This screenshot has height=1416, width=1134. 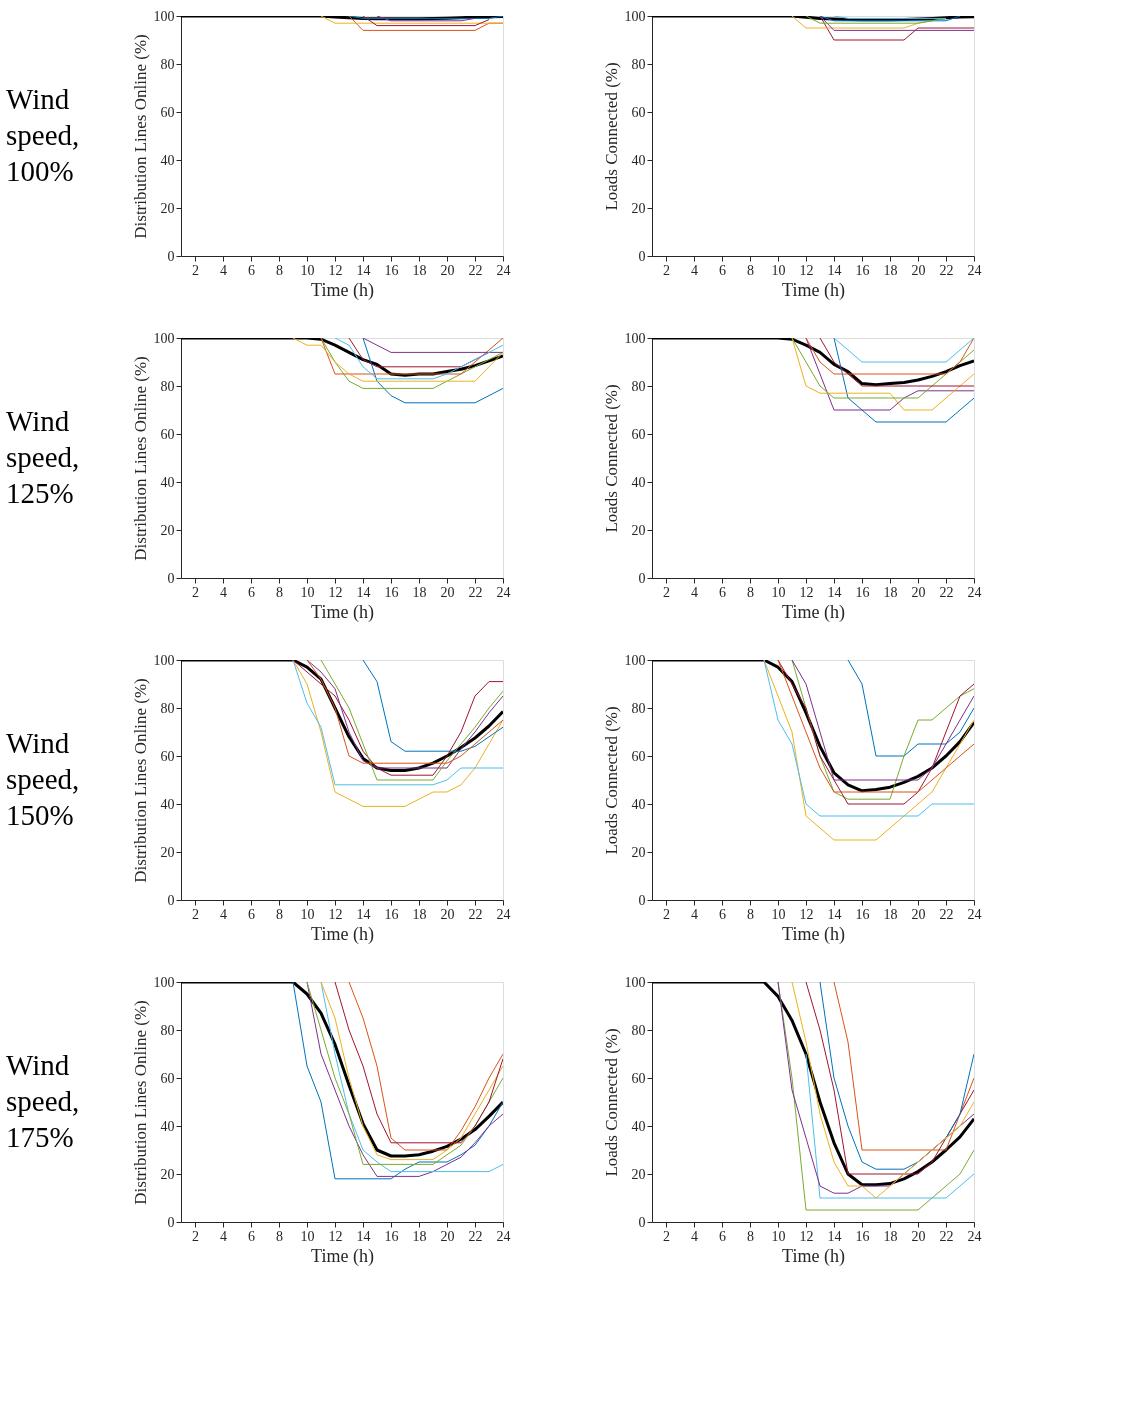 What do you see at coordinates (43, 457) in the screenshot?
I see `text: Wind speed, 125%` at bounding box center [43, 457].